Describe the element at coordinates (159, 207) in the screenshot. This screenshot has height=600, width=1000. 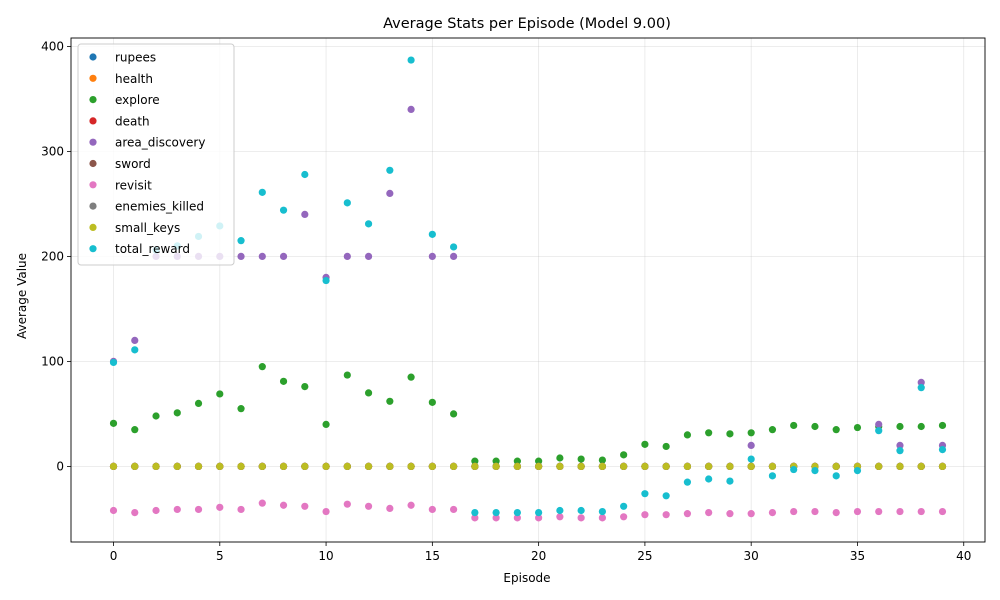
I see `legend-label: enemies_killed` at that location.